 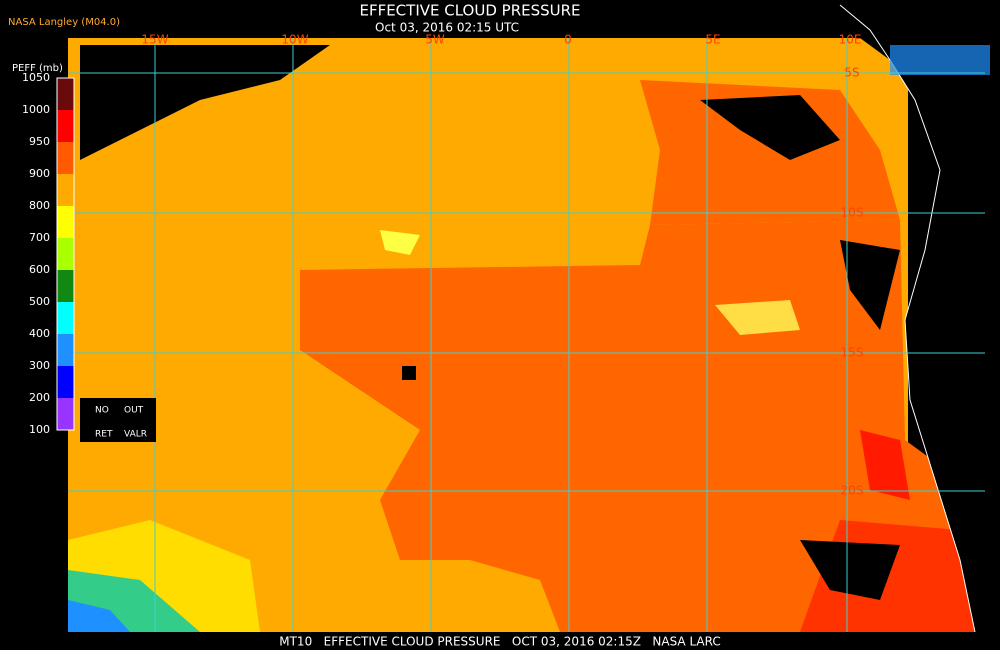 I want to click on legend-label: 300, so click(x=39, y=365).